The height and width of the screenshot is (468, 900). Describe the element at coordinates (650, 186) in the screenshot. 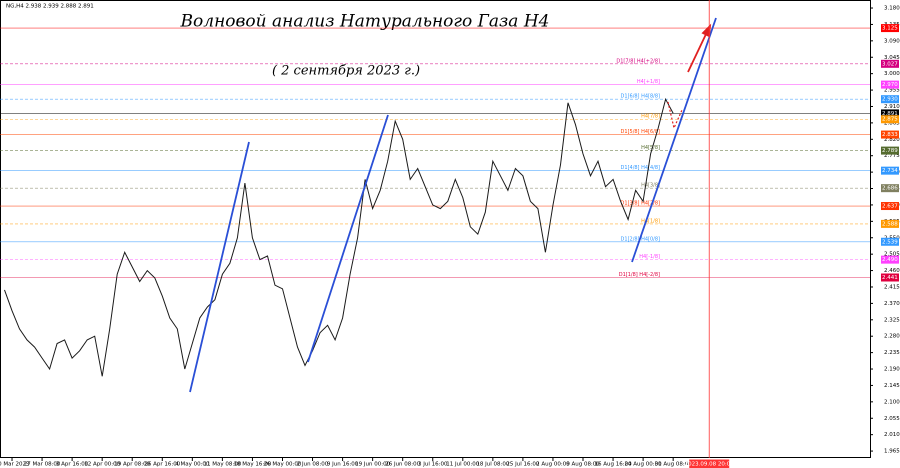

I see `level-label: H4[3/8]` at that location.